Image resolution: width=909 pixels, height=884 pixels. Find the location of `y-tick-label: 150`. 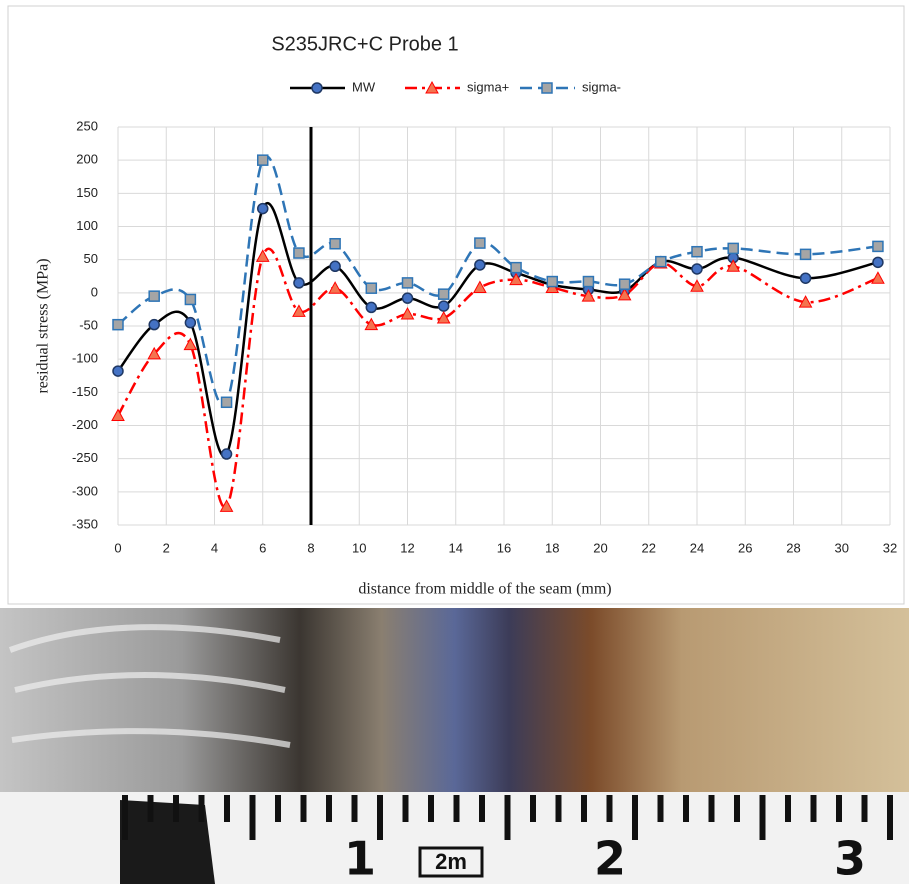

y-tick-label: 150 is located at coordinates (87, 192).